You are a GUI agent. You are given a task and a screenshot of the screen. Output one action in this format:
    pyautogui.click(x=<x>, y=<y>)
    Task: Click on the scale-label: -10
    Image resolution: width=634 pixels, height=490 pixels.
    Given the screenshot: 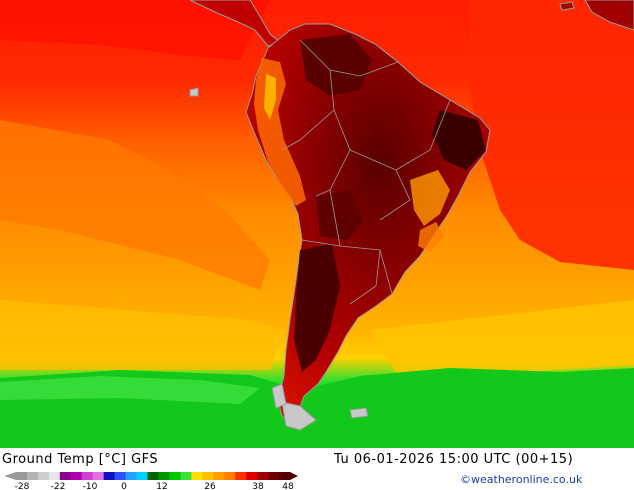 What is the action you would take?
    pyautogui.click(x=90, y=486)
    